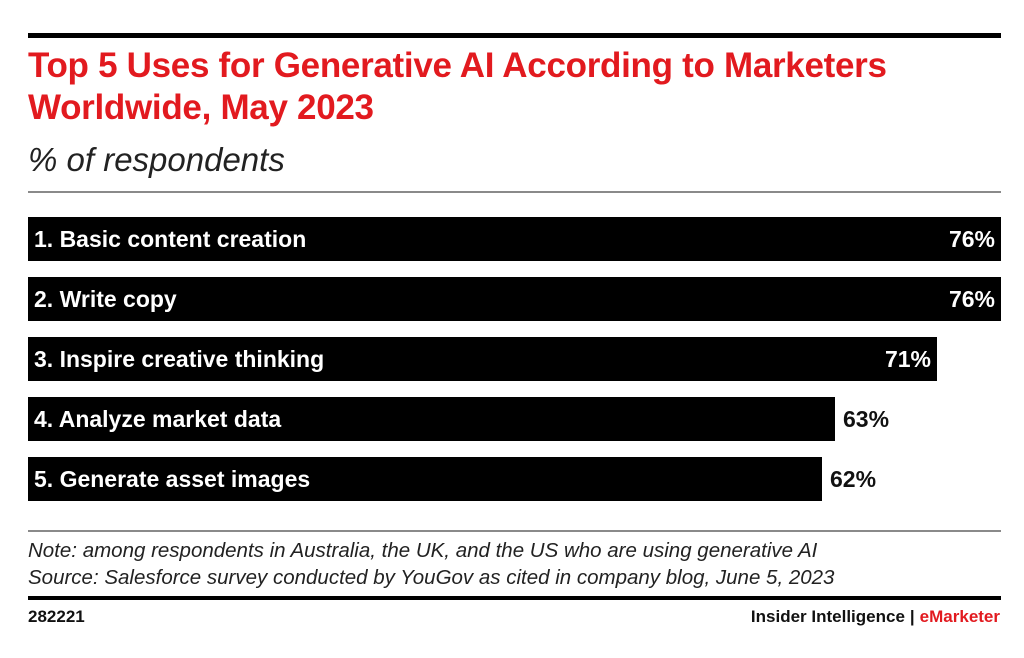  Describe the element at coordinates (972, 239) in the screenshot. I see `value-label-1: 76%` at that location.